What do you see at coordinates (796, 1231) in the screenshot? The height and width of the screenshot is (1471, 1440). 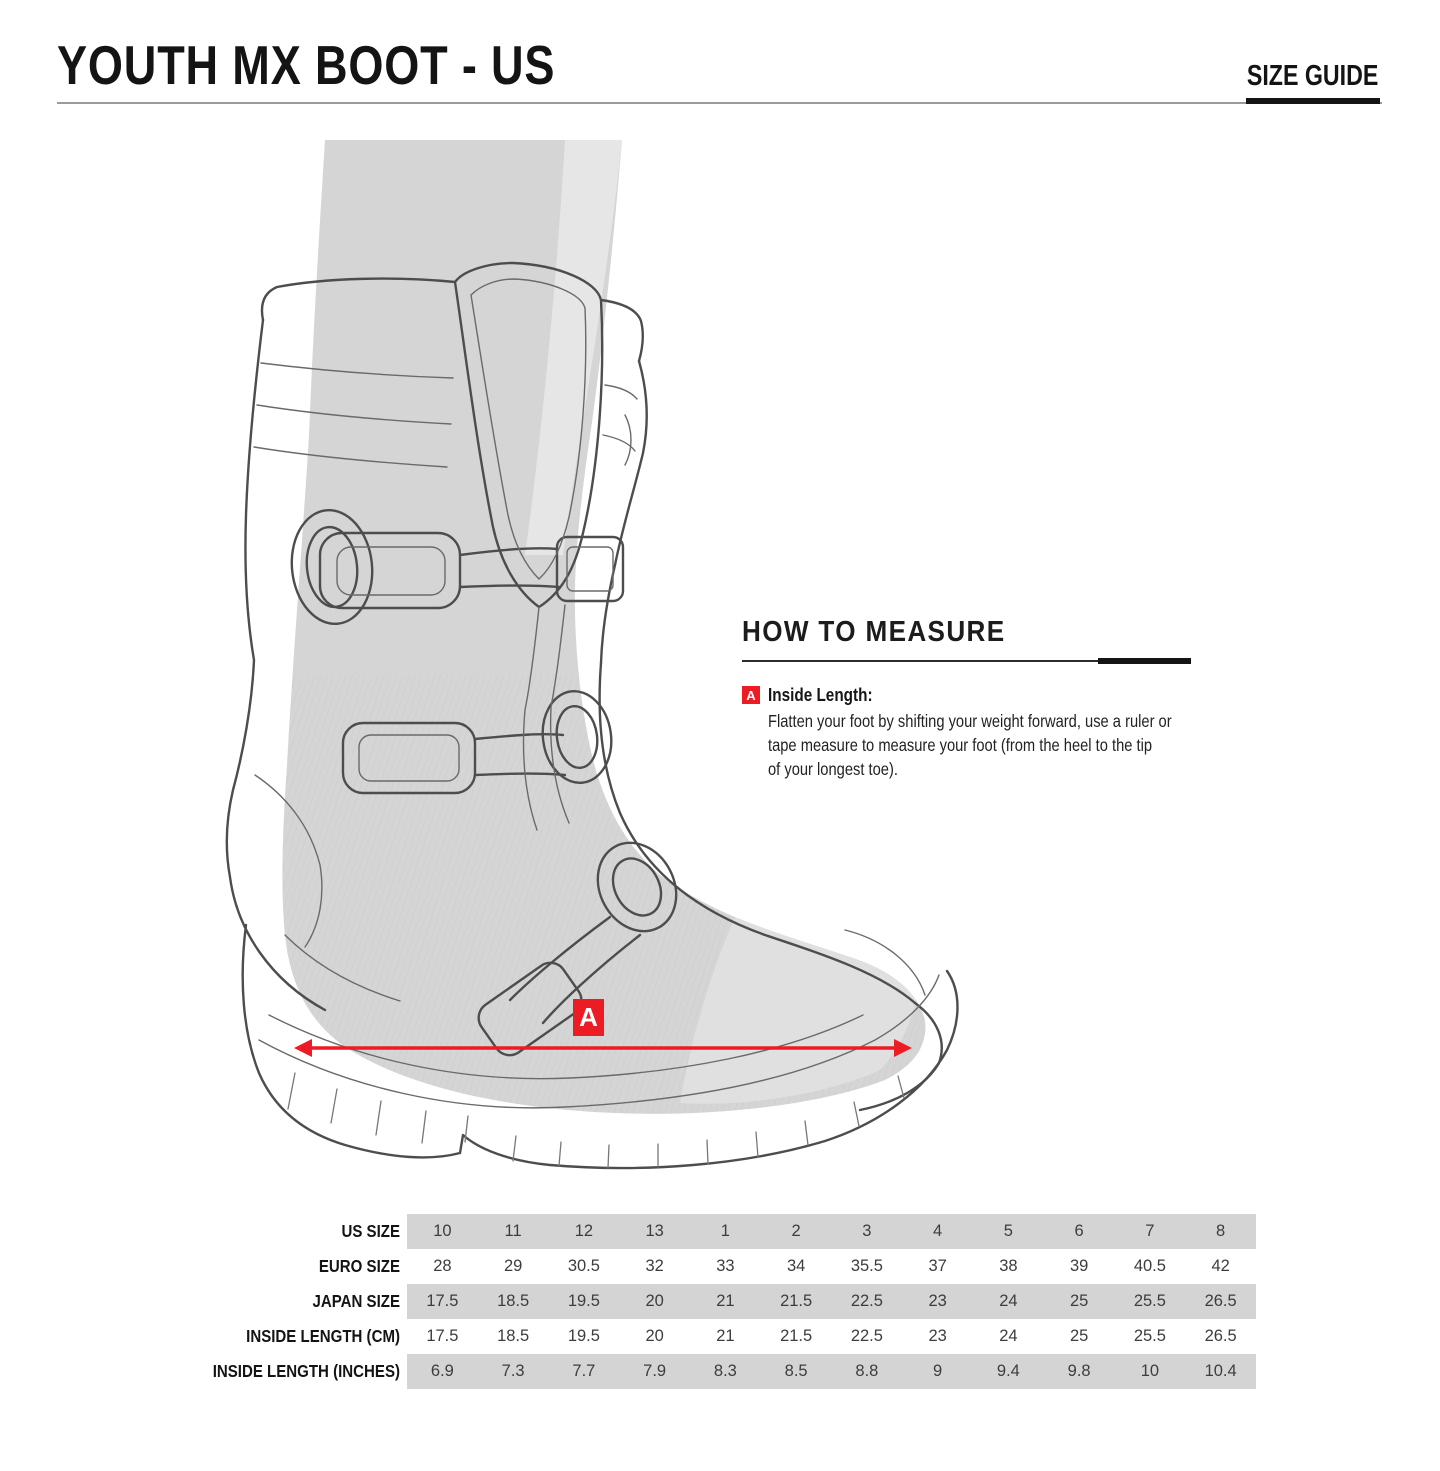 I see `size-table-cell: 2` at bounding box center [796, 1231].